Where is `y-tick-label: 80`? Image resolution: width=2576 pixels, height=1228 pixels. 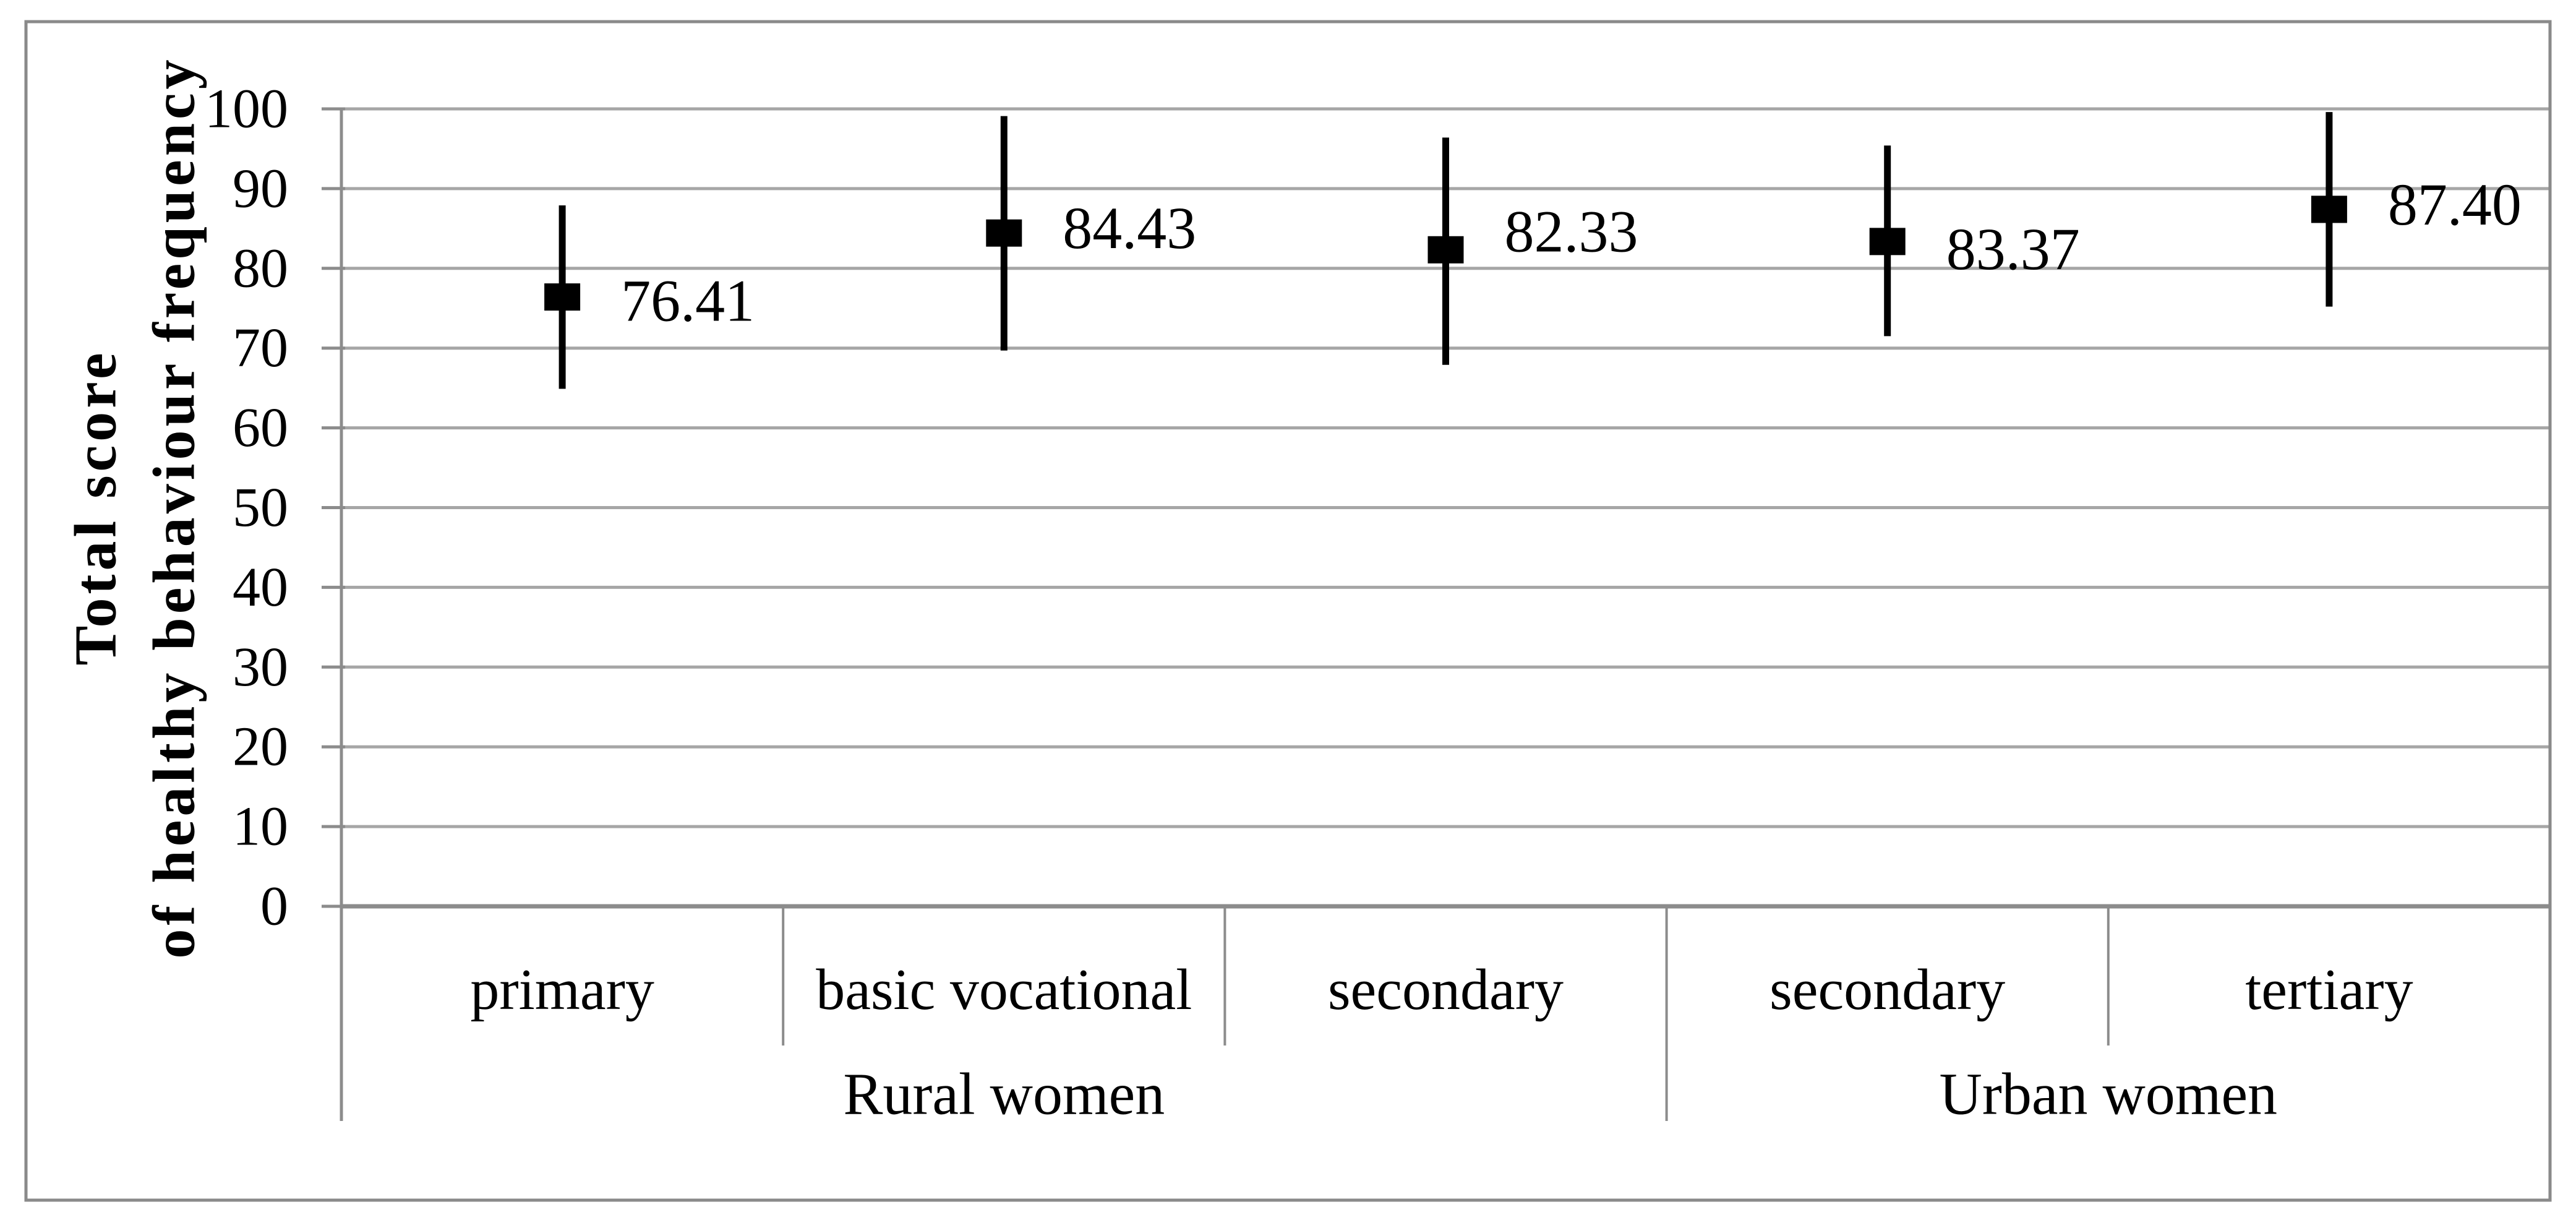 y-tick-label: 80 is located at coordinates (260, 268).